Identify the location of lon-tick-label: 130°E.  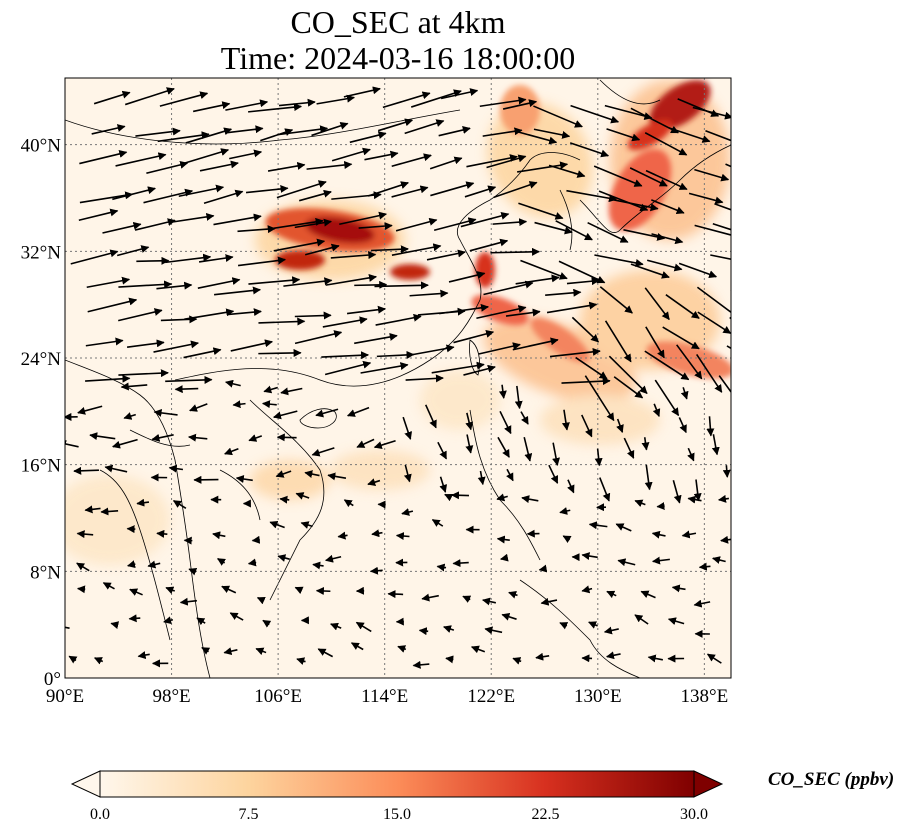
(598, 696).